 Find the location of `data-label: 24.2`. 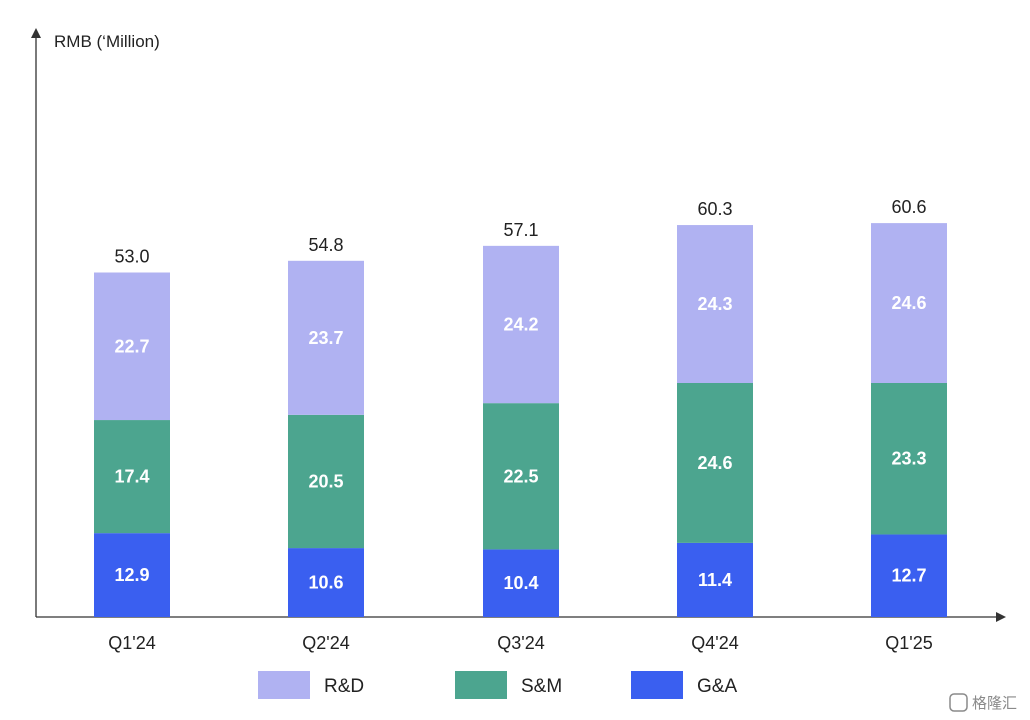

data-label: 24.2 is located at coordinates (520, 325).